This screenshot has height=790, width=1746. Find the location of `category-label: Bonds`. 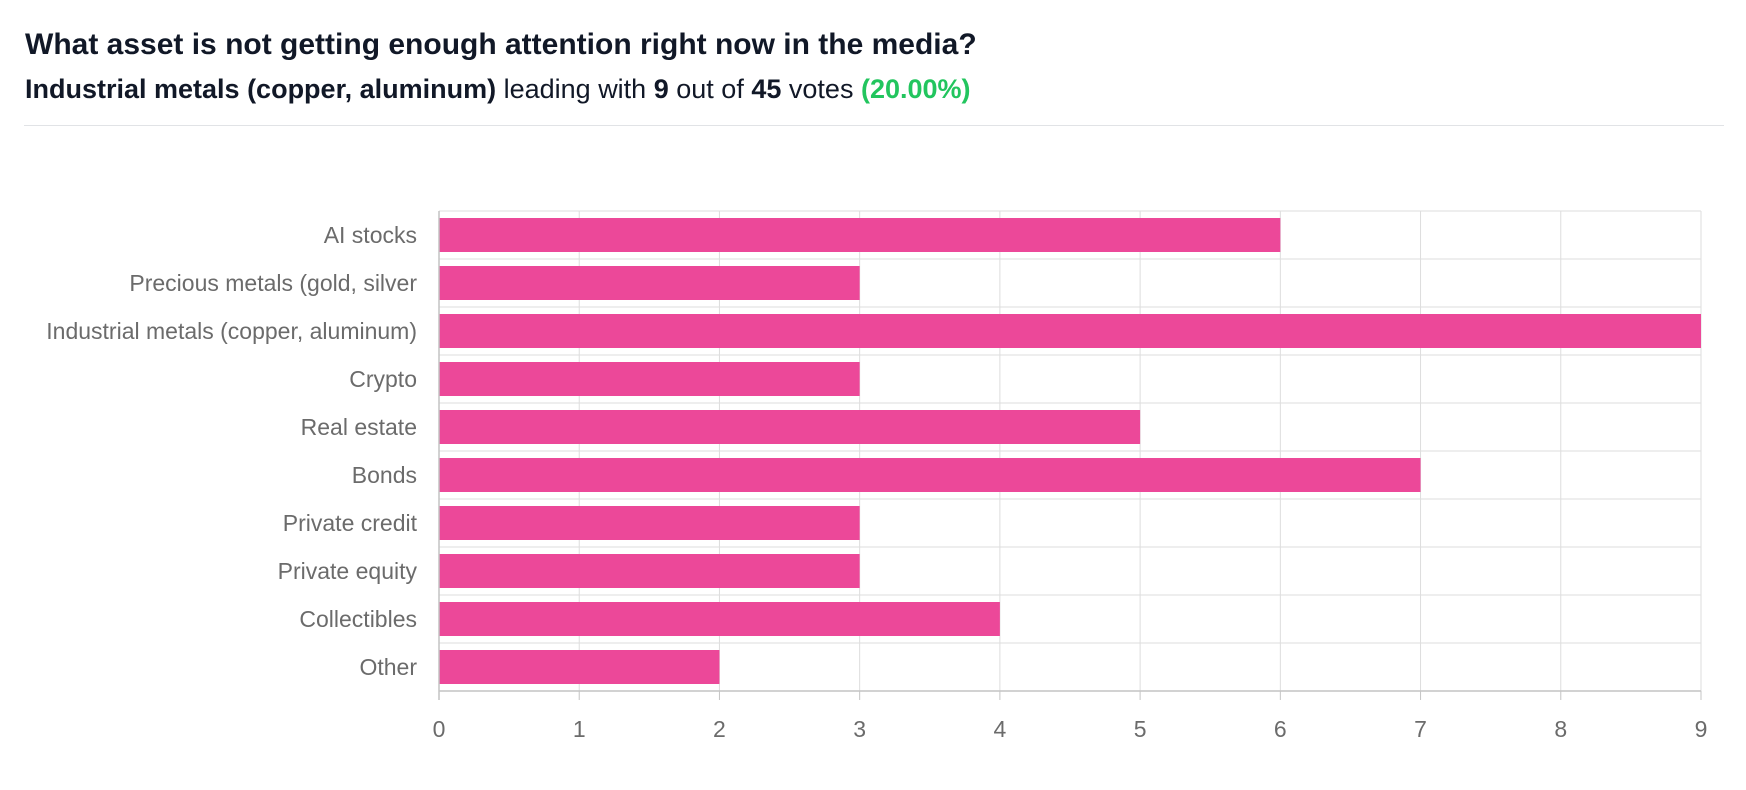

category-label: Bonds is located at coordinates (384, 475).